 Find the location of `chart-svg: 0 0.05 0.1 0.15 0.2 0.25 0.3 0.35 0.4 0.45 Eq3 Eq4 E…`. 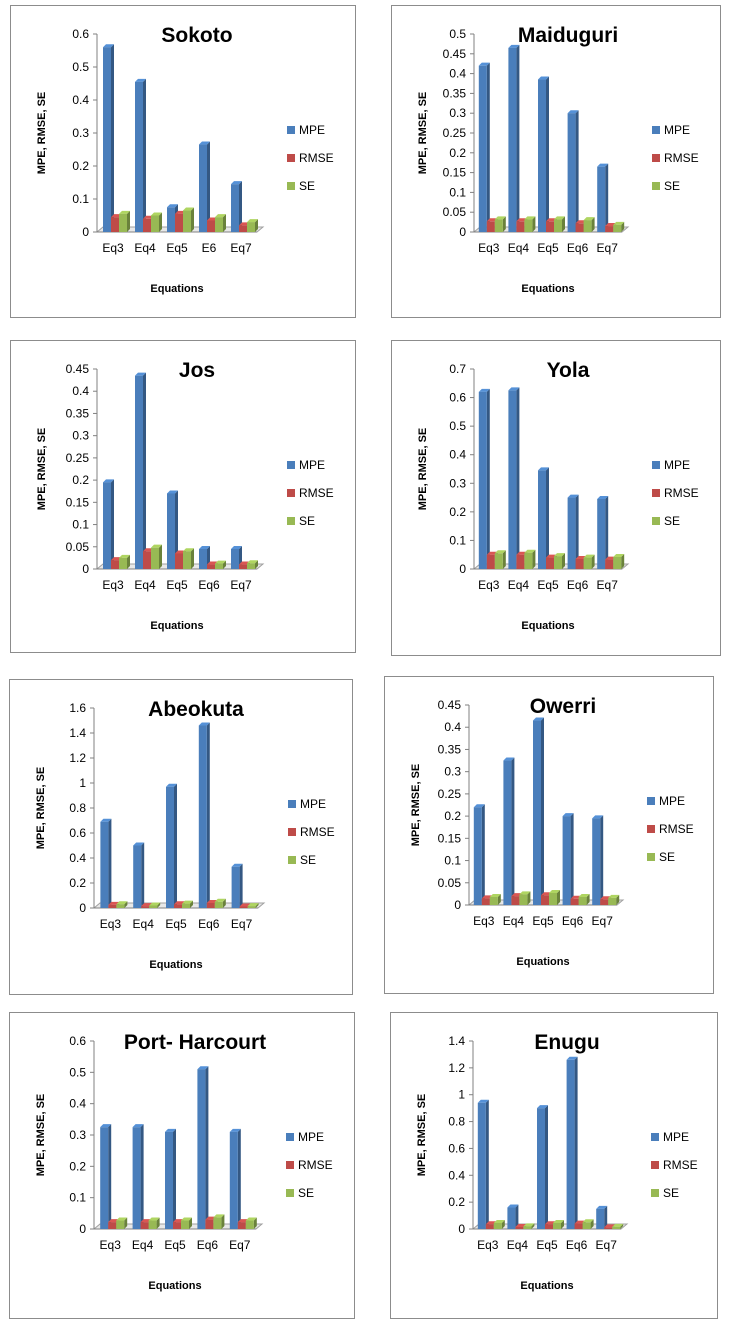

chart-svg: 0 0.05 0.1 0.15 0.2 0.25 0.3 0.35 0.4 0.45 Eq3 Eq4 E… is located at coordinates (552, 831).